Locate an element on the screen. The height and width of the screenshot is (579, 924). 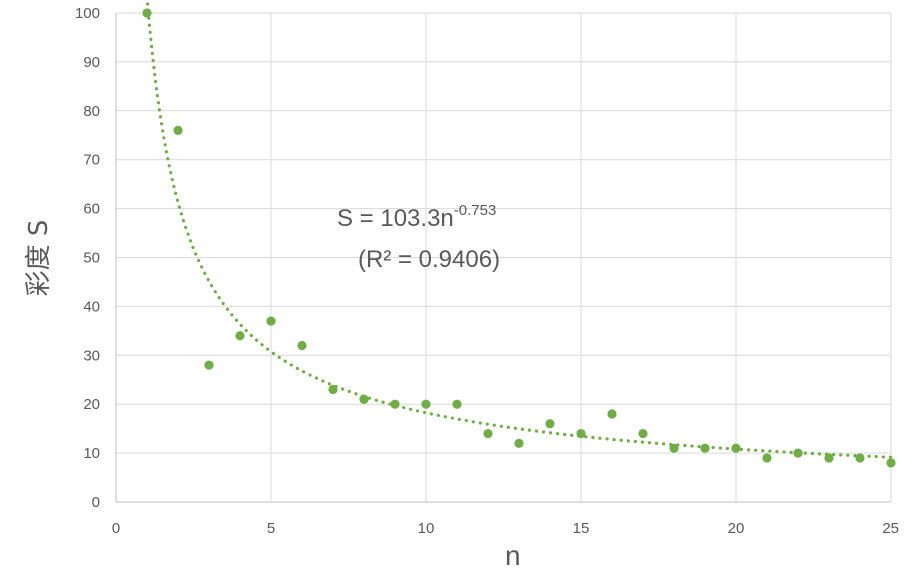
x-tick-label: 25 is located at coordinates (890, 528).